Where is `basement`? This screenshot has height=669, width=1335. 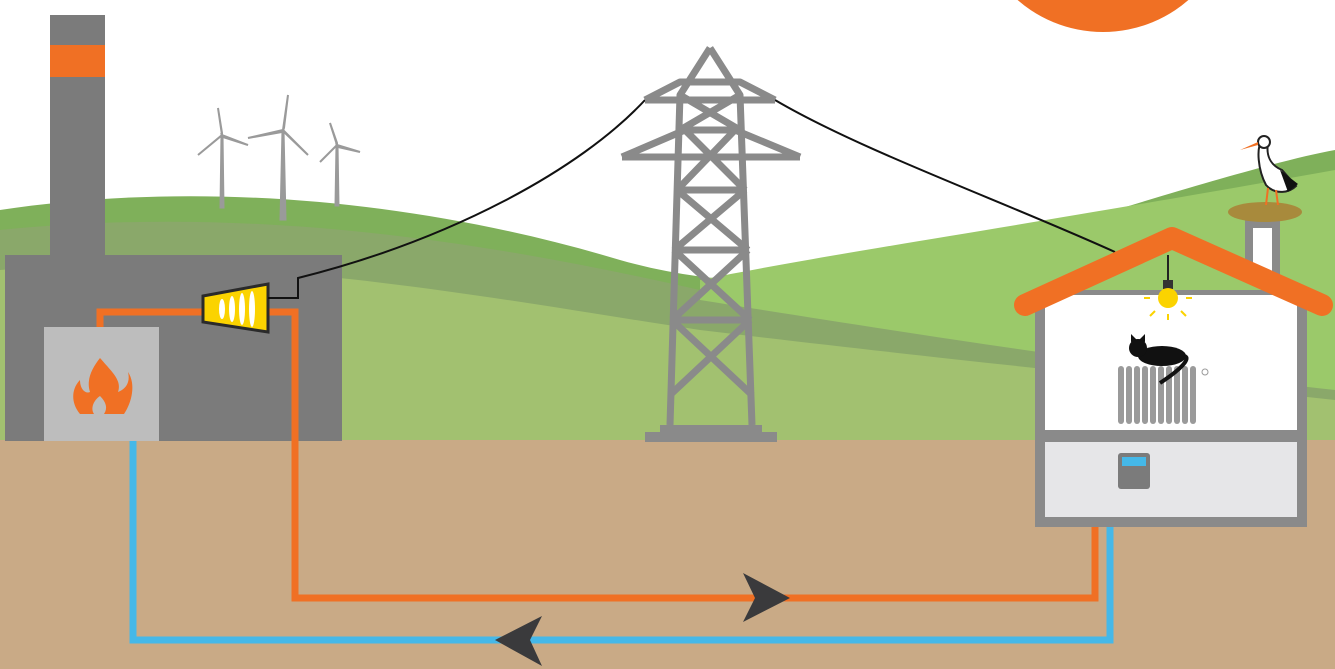 basement is located at coordinates (1171, 479).